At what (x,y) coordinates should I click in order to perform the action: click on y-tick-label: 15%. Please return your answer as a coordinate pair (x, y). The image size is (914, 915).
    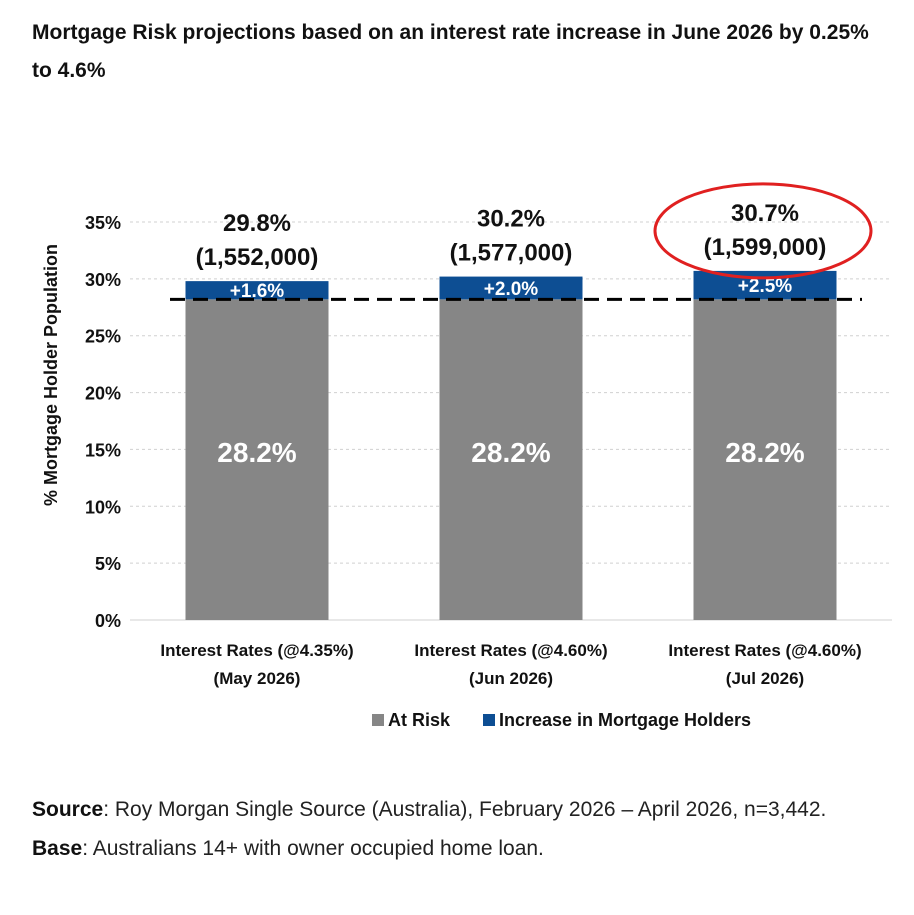
    Looking at the image, I should click on (103, 450).